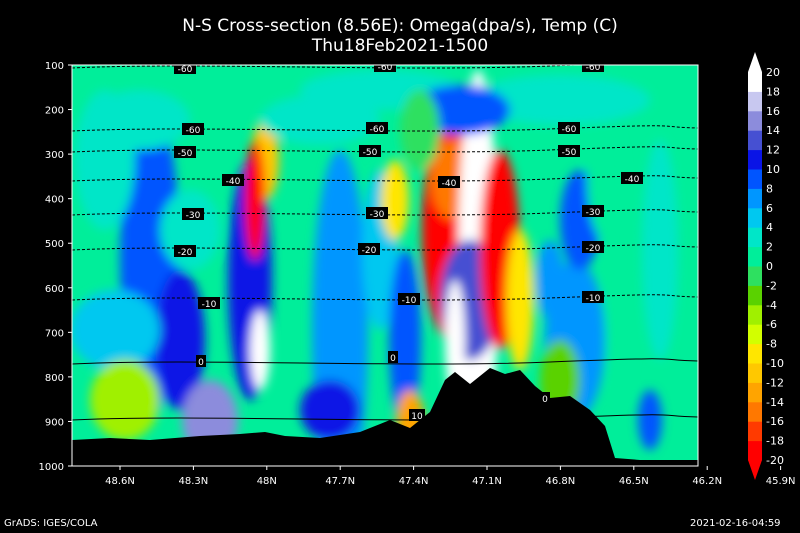  What do you see at coordinates (54, 200) in the screenshot?
I see `y-tick-label: 400` at bounding box center [54, 200].